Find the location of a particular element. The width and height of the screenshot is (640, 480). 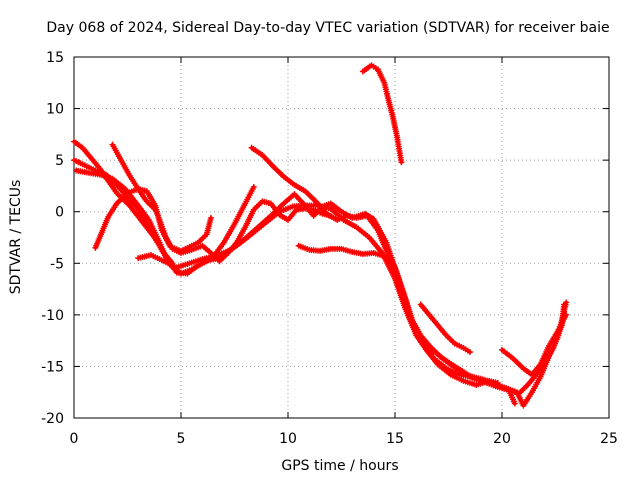

x-tick-label: 25 is located at coordinates (609, 439).